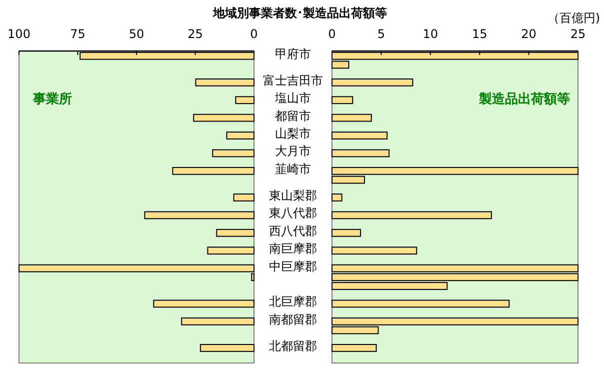 The height and width of the screenshot is (374, 604). I want to click on y-tick-label: 都留市, so click(293, 115).